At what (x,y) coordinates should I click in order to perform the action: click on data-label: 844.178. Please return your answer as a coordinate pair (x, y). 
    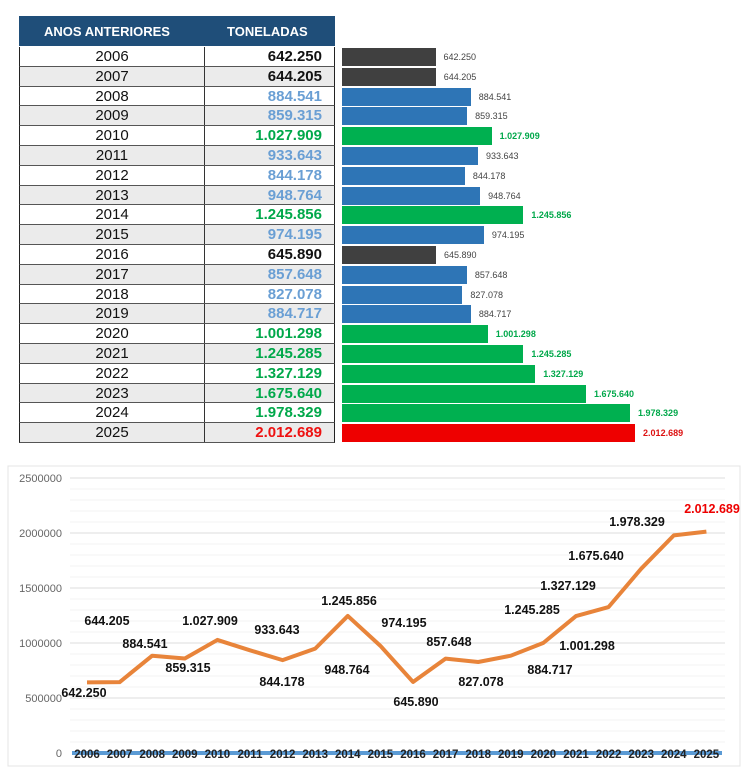
    Looking at the image, I should click on (281, 682).